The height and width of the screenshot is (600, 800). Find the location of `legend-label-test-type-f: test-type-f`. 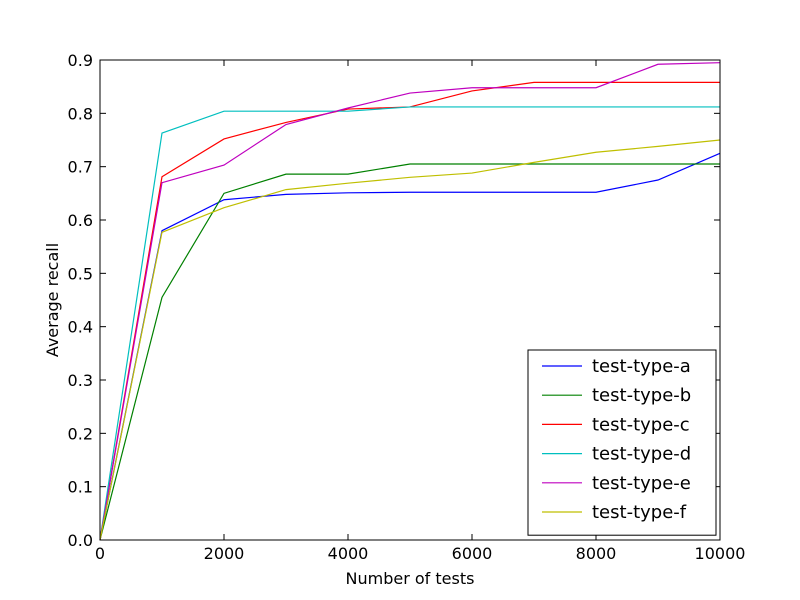

legend-label-test-type-f: test-type-f is located at coordinates (639, 512).